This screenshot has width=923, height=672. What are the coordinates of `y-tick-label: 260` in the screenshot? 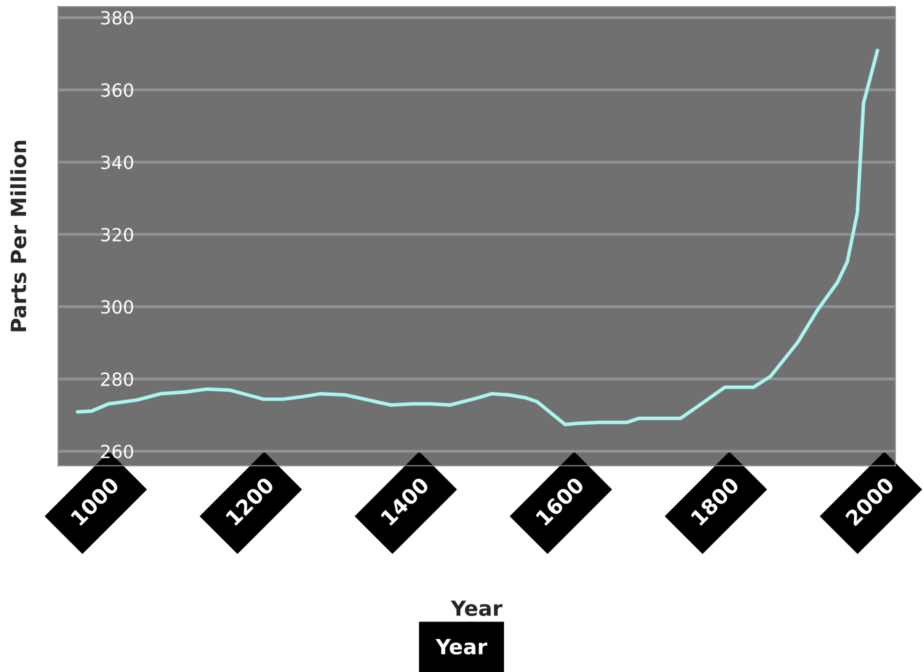 It's located at (117, 451).